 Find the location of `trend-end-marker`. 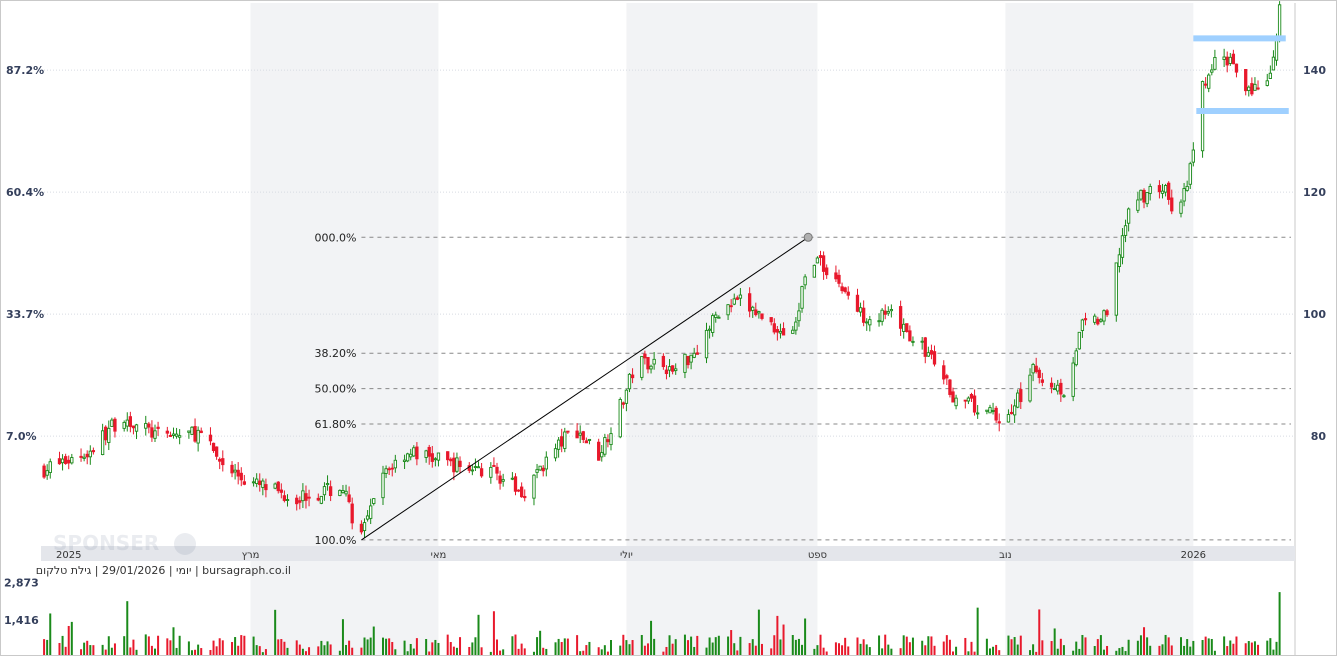

trend-end-marker is located at coordinates (808, 237).